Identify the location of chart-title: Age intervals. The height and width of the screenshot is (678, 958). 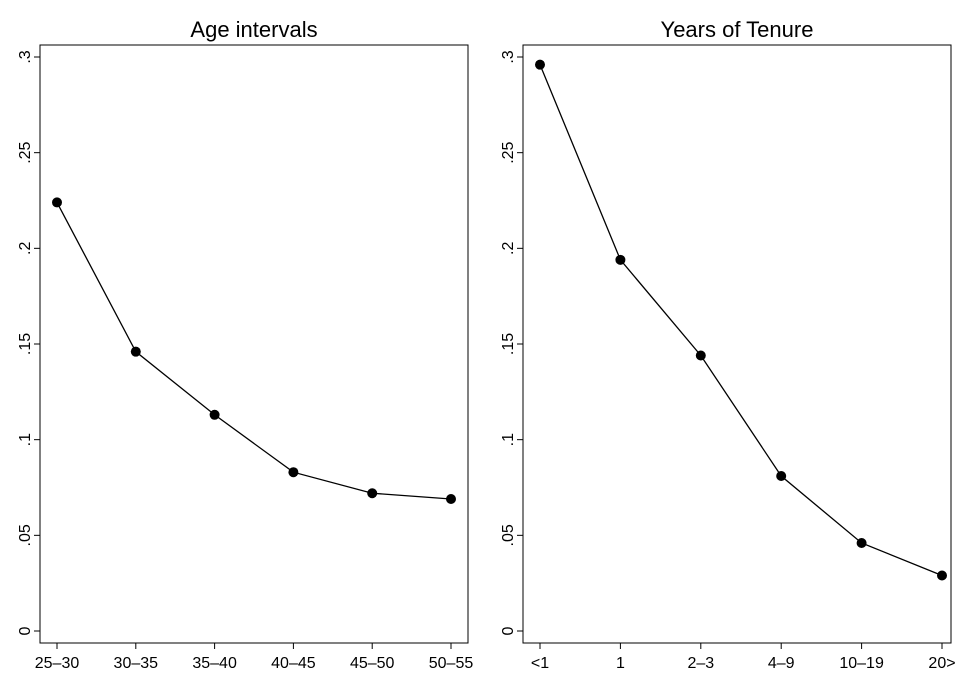
(253, 29).